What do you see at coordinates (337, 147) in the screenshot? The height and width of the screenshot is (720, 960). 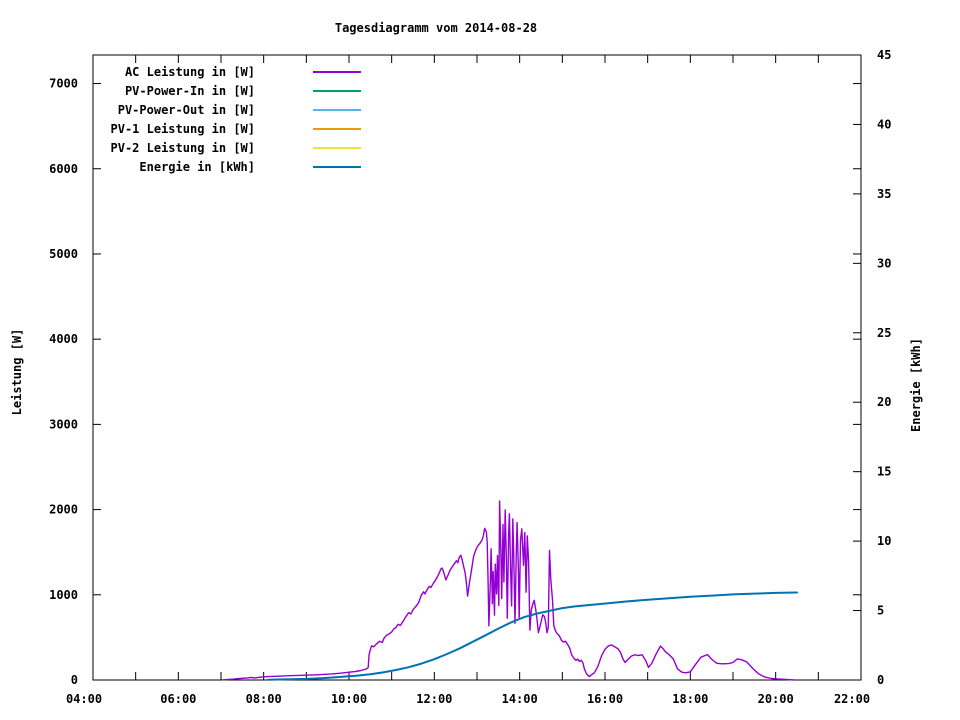 I see `legend-line-sample-pv2-leistung` at bounding box center [337, 147].